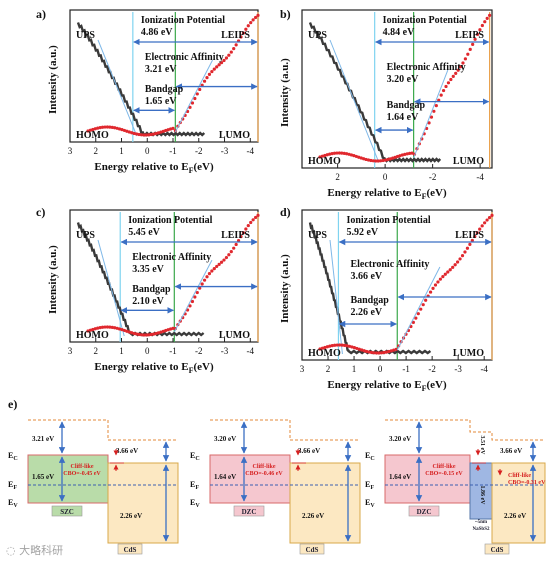 The height and width of the screenshot is (561, 554). What do you see at coordinates (432, 369) in the screenshot?
I see `x-tick-label: -2` at bounding box center [432, 369].